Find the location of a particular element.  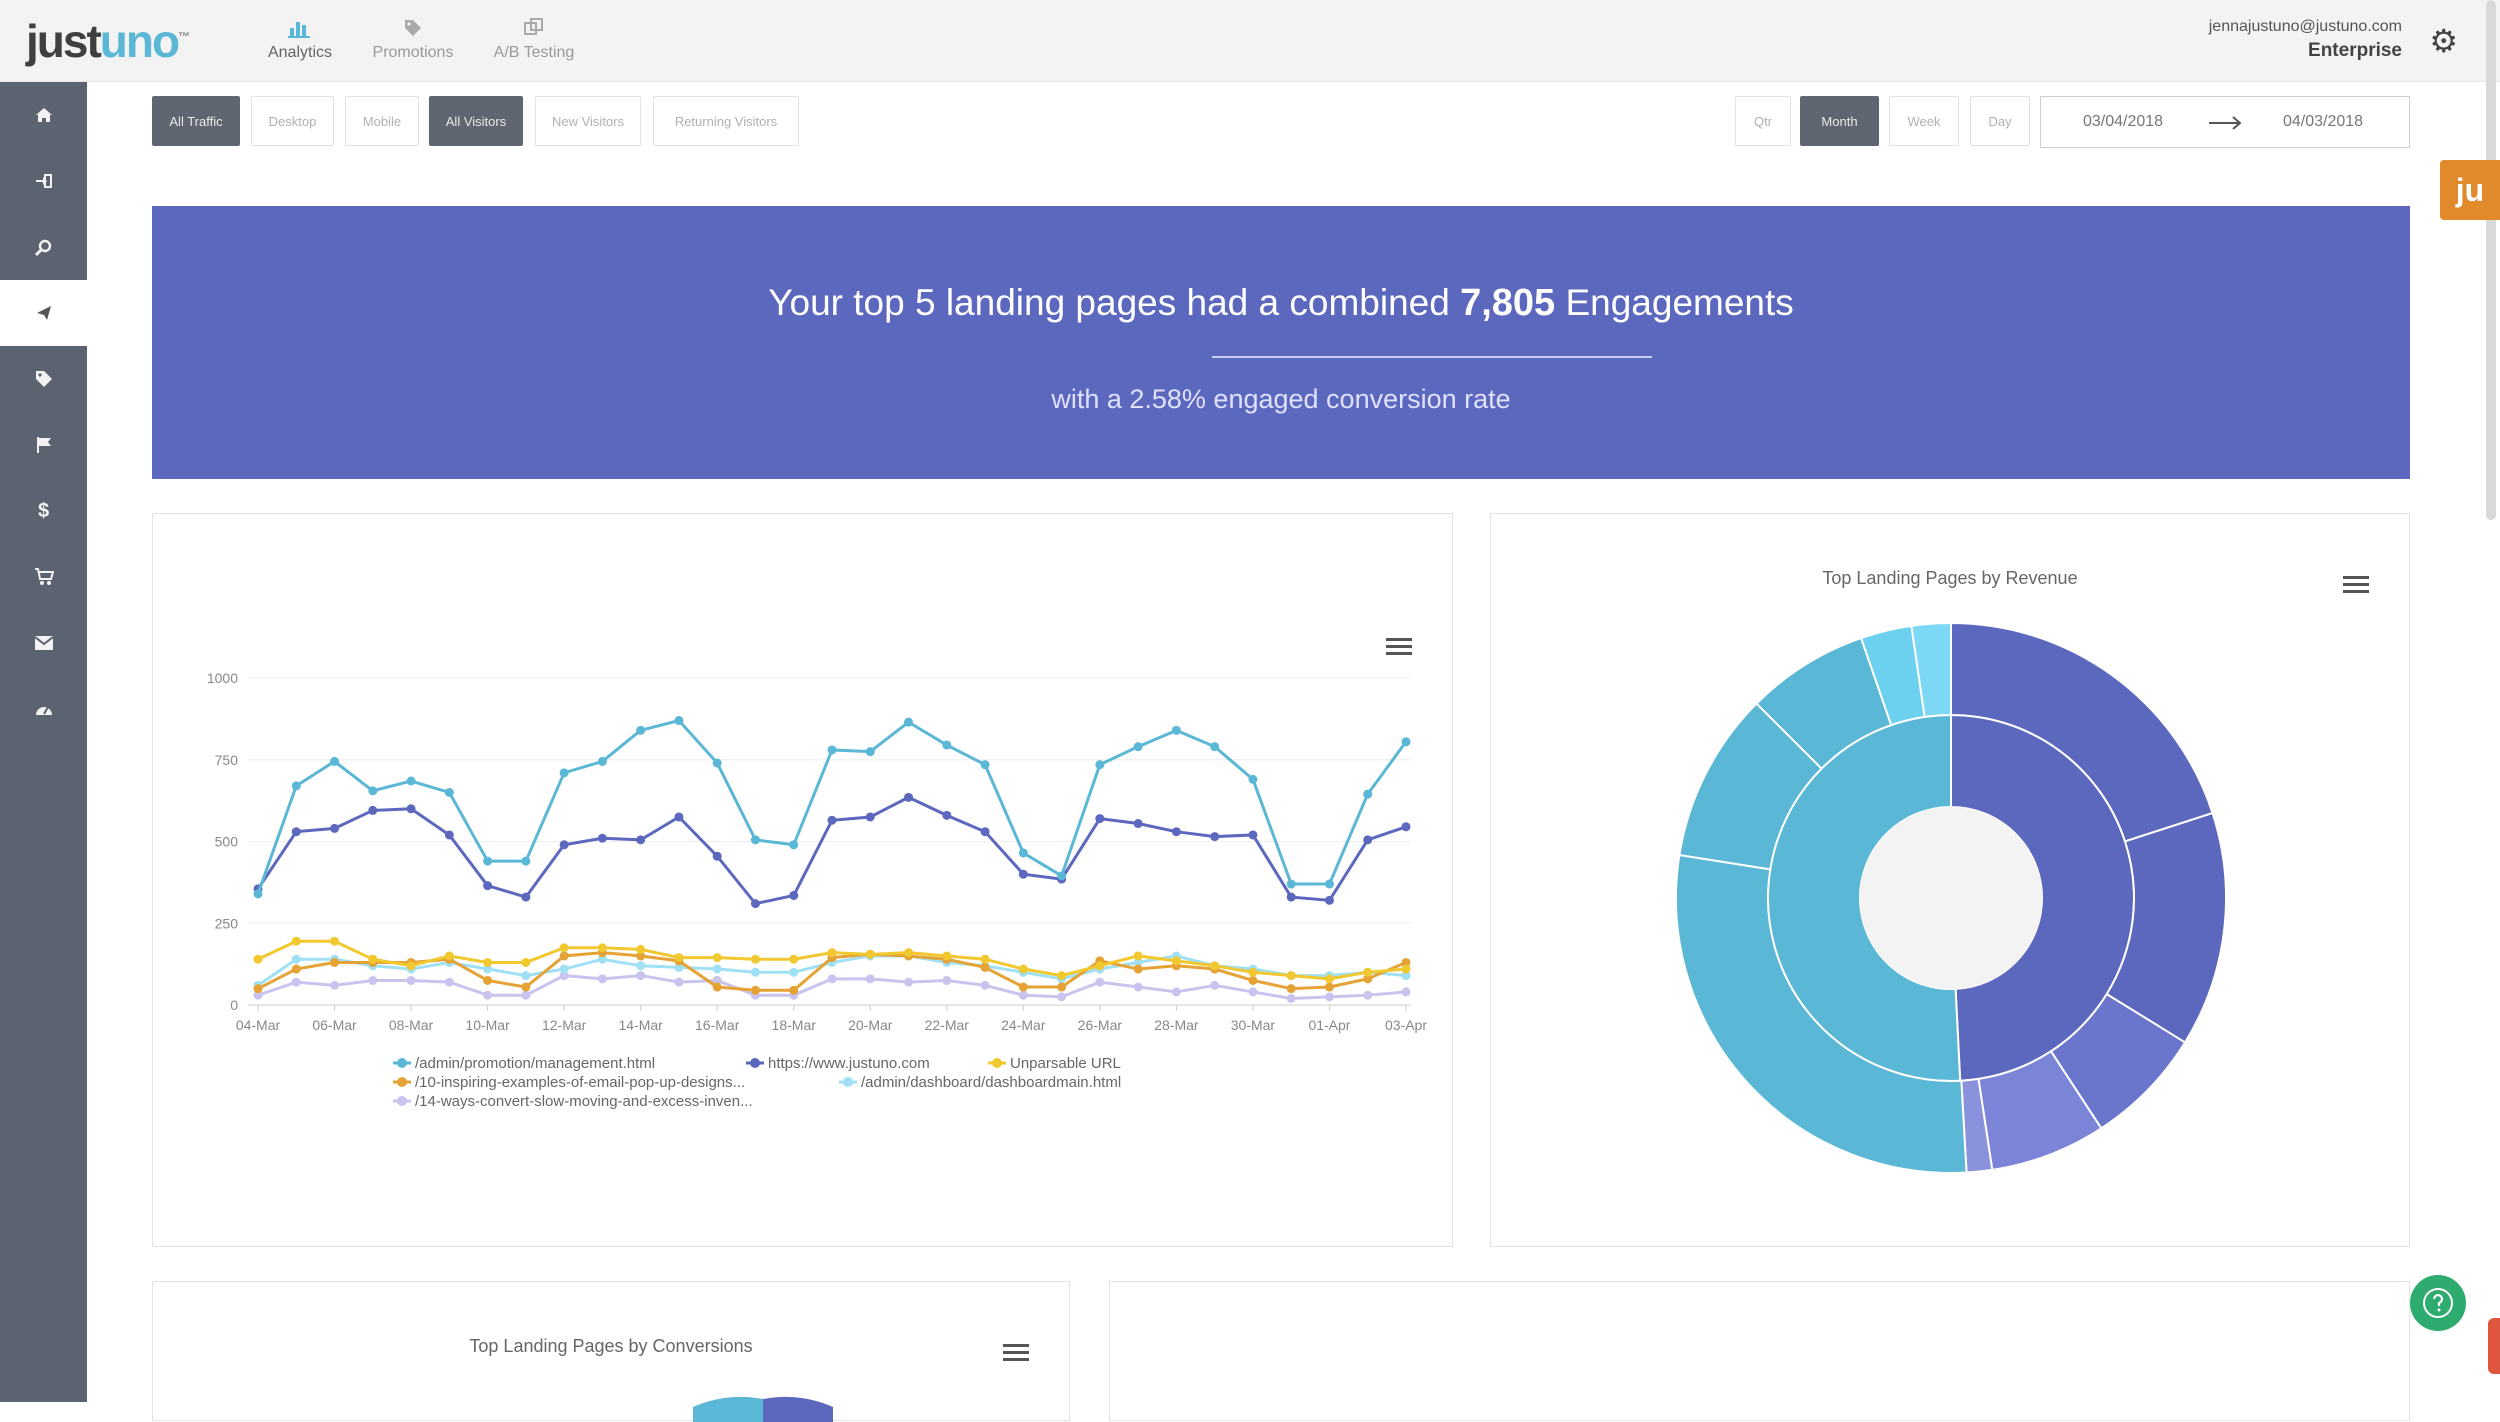

x-tick-label: 03-Apr is located at coordinates (1406, 1025).